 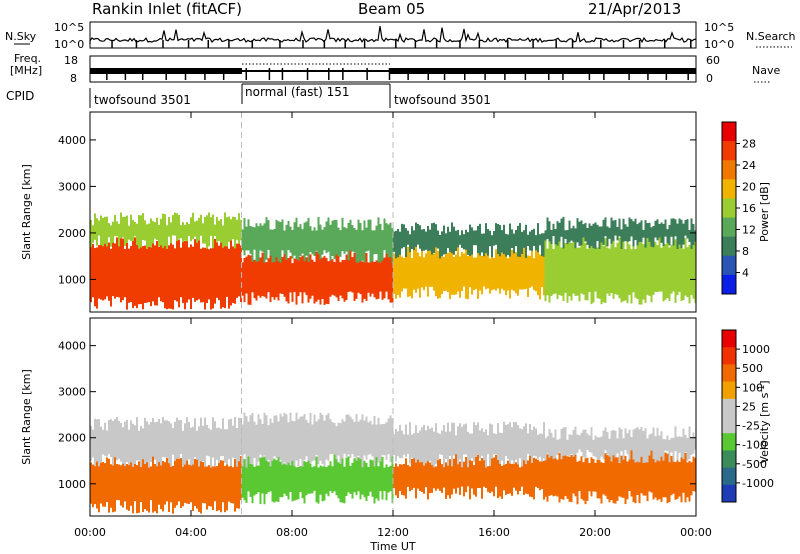 I want to click on nsearch-tick-bottom: 10^0, so click(x=719, y=44).